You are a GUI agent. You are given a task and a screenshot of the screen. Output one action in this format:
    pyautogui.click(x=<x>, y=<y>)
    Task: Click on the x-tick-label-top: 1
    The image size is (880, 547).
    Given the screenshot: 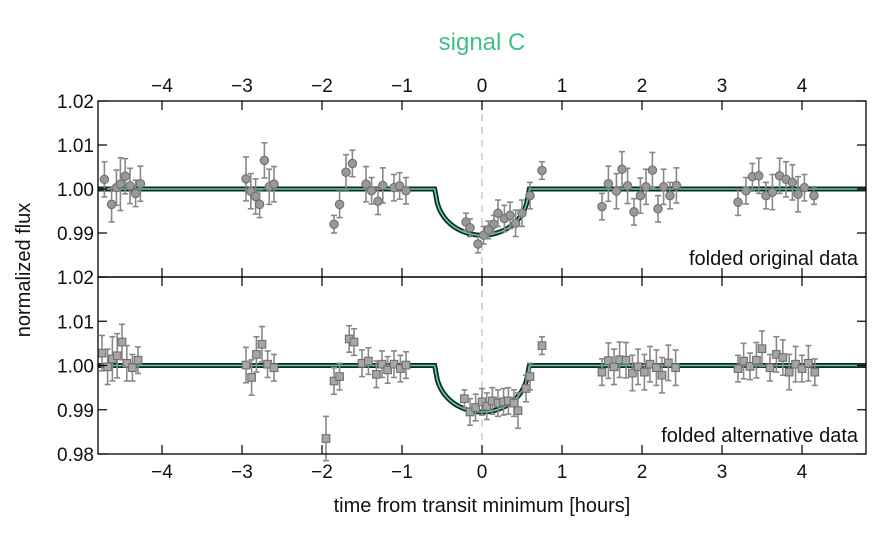 What is the action you would take?
    pyautogui.click(x=562, y=86)
    